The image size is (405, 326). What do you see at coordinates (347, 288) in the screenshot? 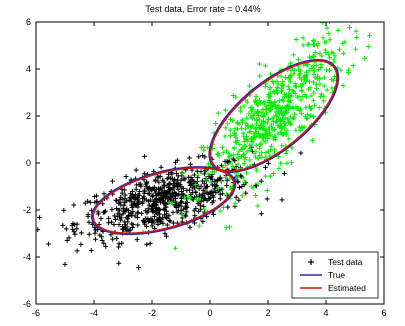
I see `legend-label: Estimated` at bounding box center [347, 288].